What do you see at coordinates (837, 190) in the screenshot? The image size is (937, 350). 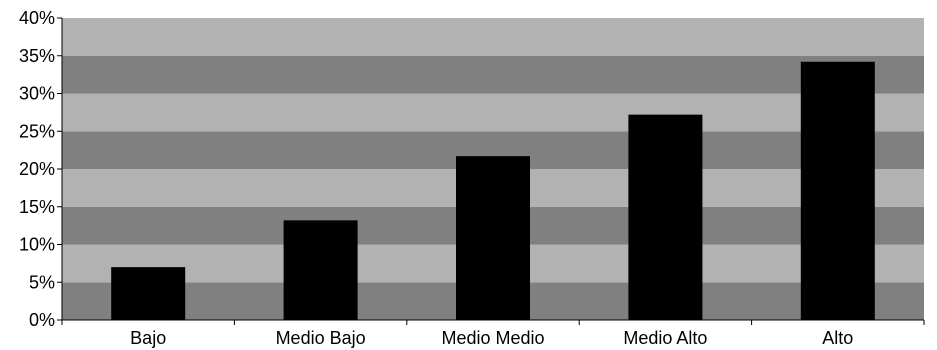 I see `bar-alto` at bounding box center [837, 190].